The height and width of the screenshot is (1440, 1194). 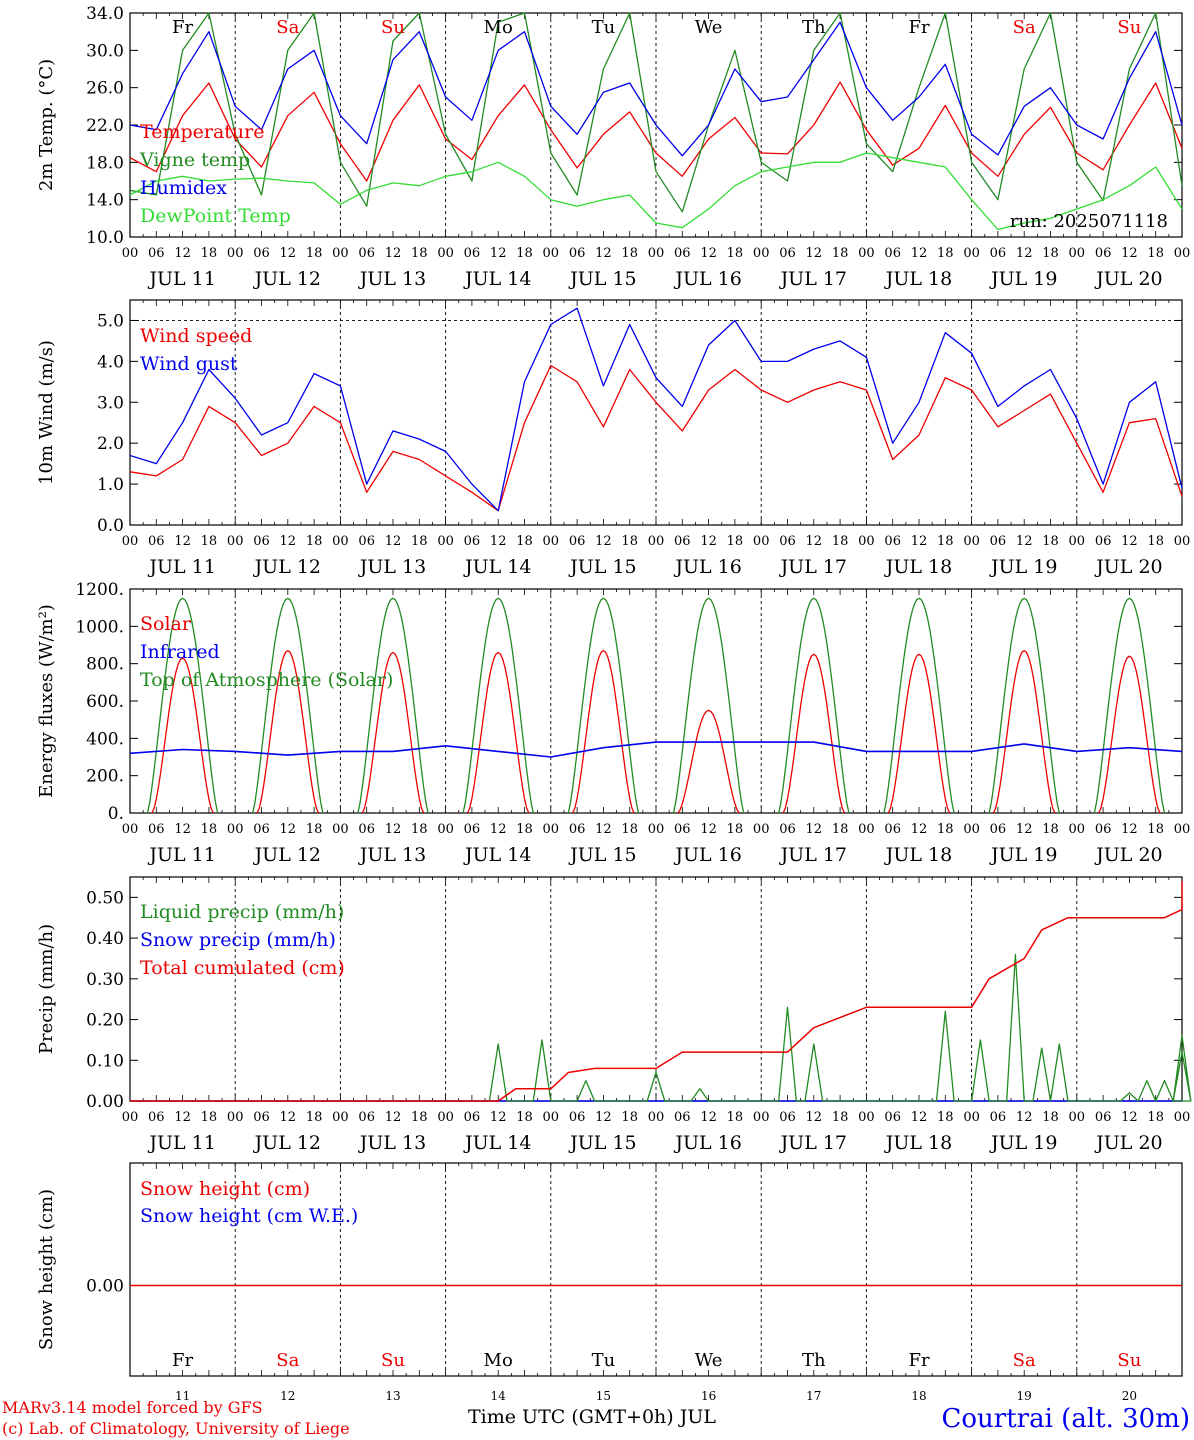 I want to click on legend-entry: DewPoint Temp, so click(x=215, y=216).